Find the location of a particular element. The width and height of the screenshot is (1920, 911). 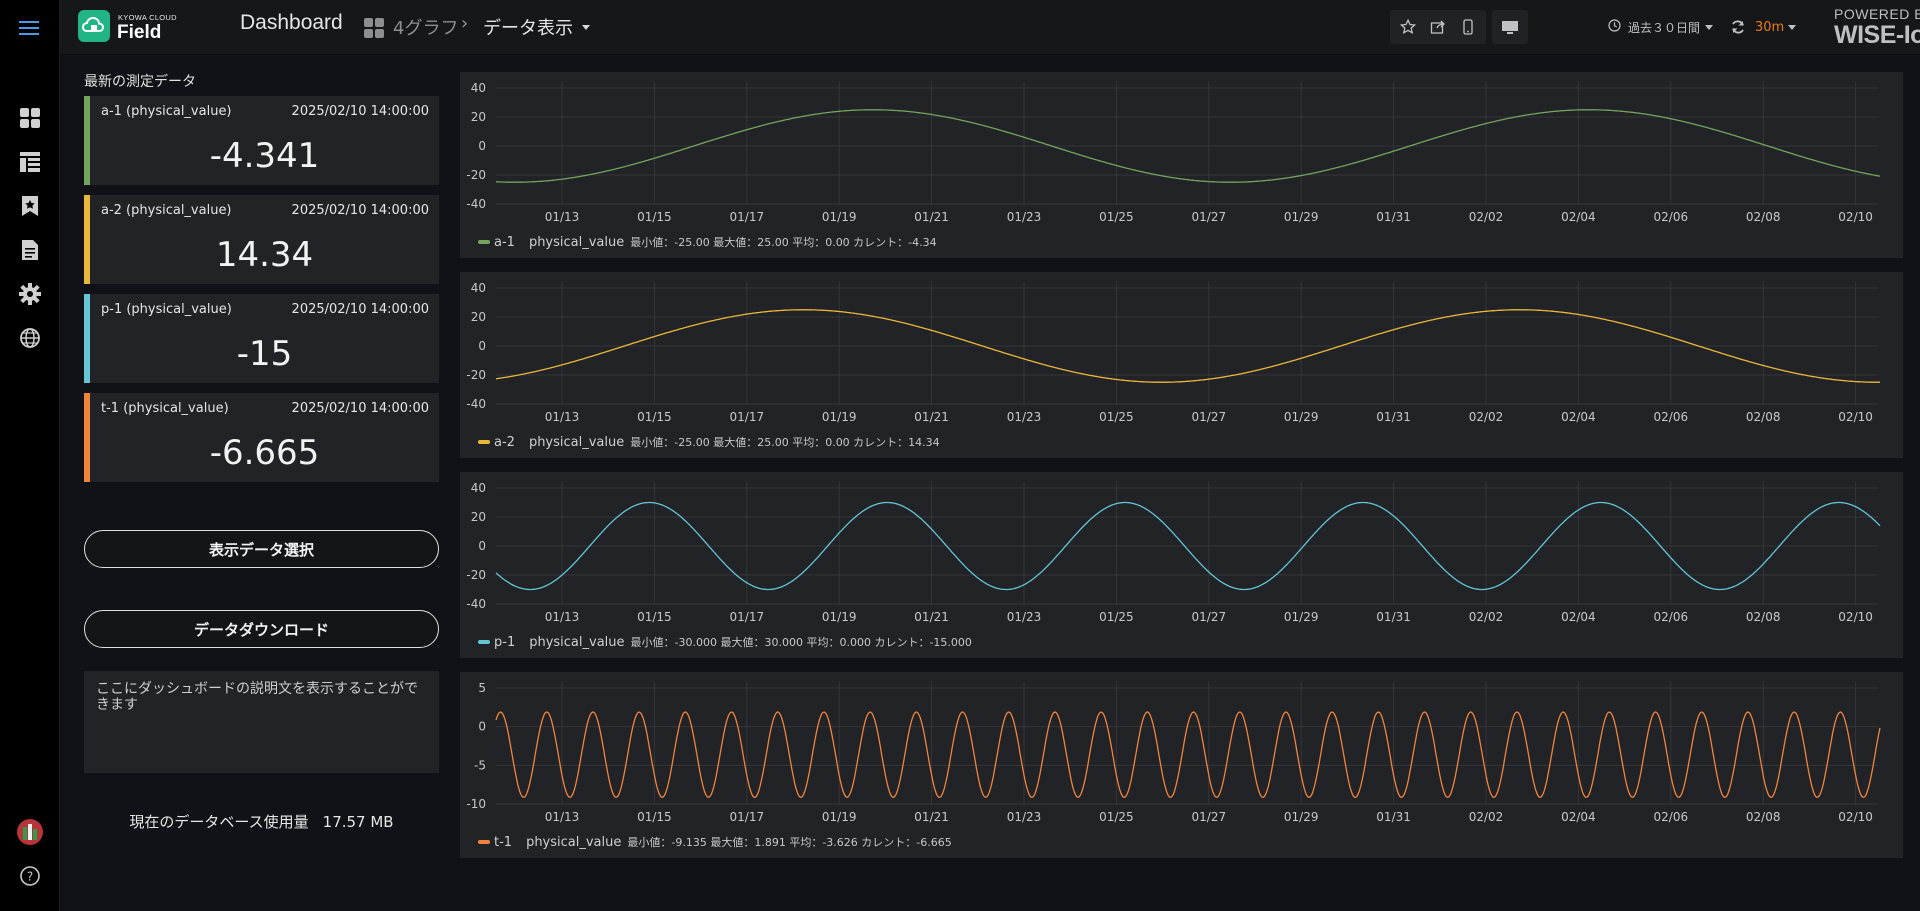

document-icon is located at coordinates (30, 250).